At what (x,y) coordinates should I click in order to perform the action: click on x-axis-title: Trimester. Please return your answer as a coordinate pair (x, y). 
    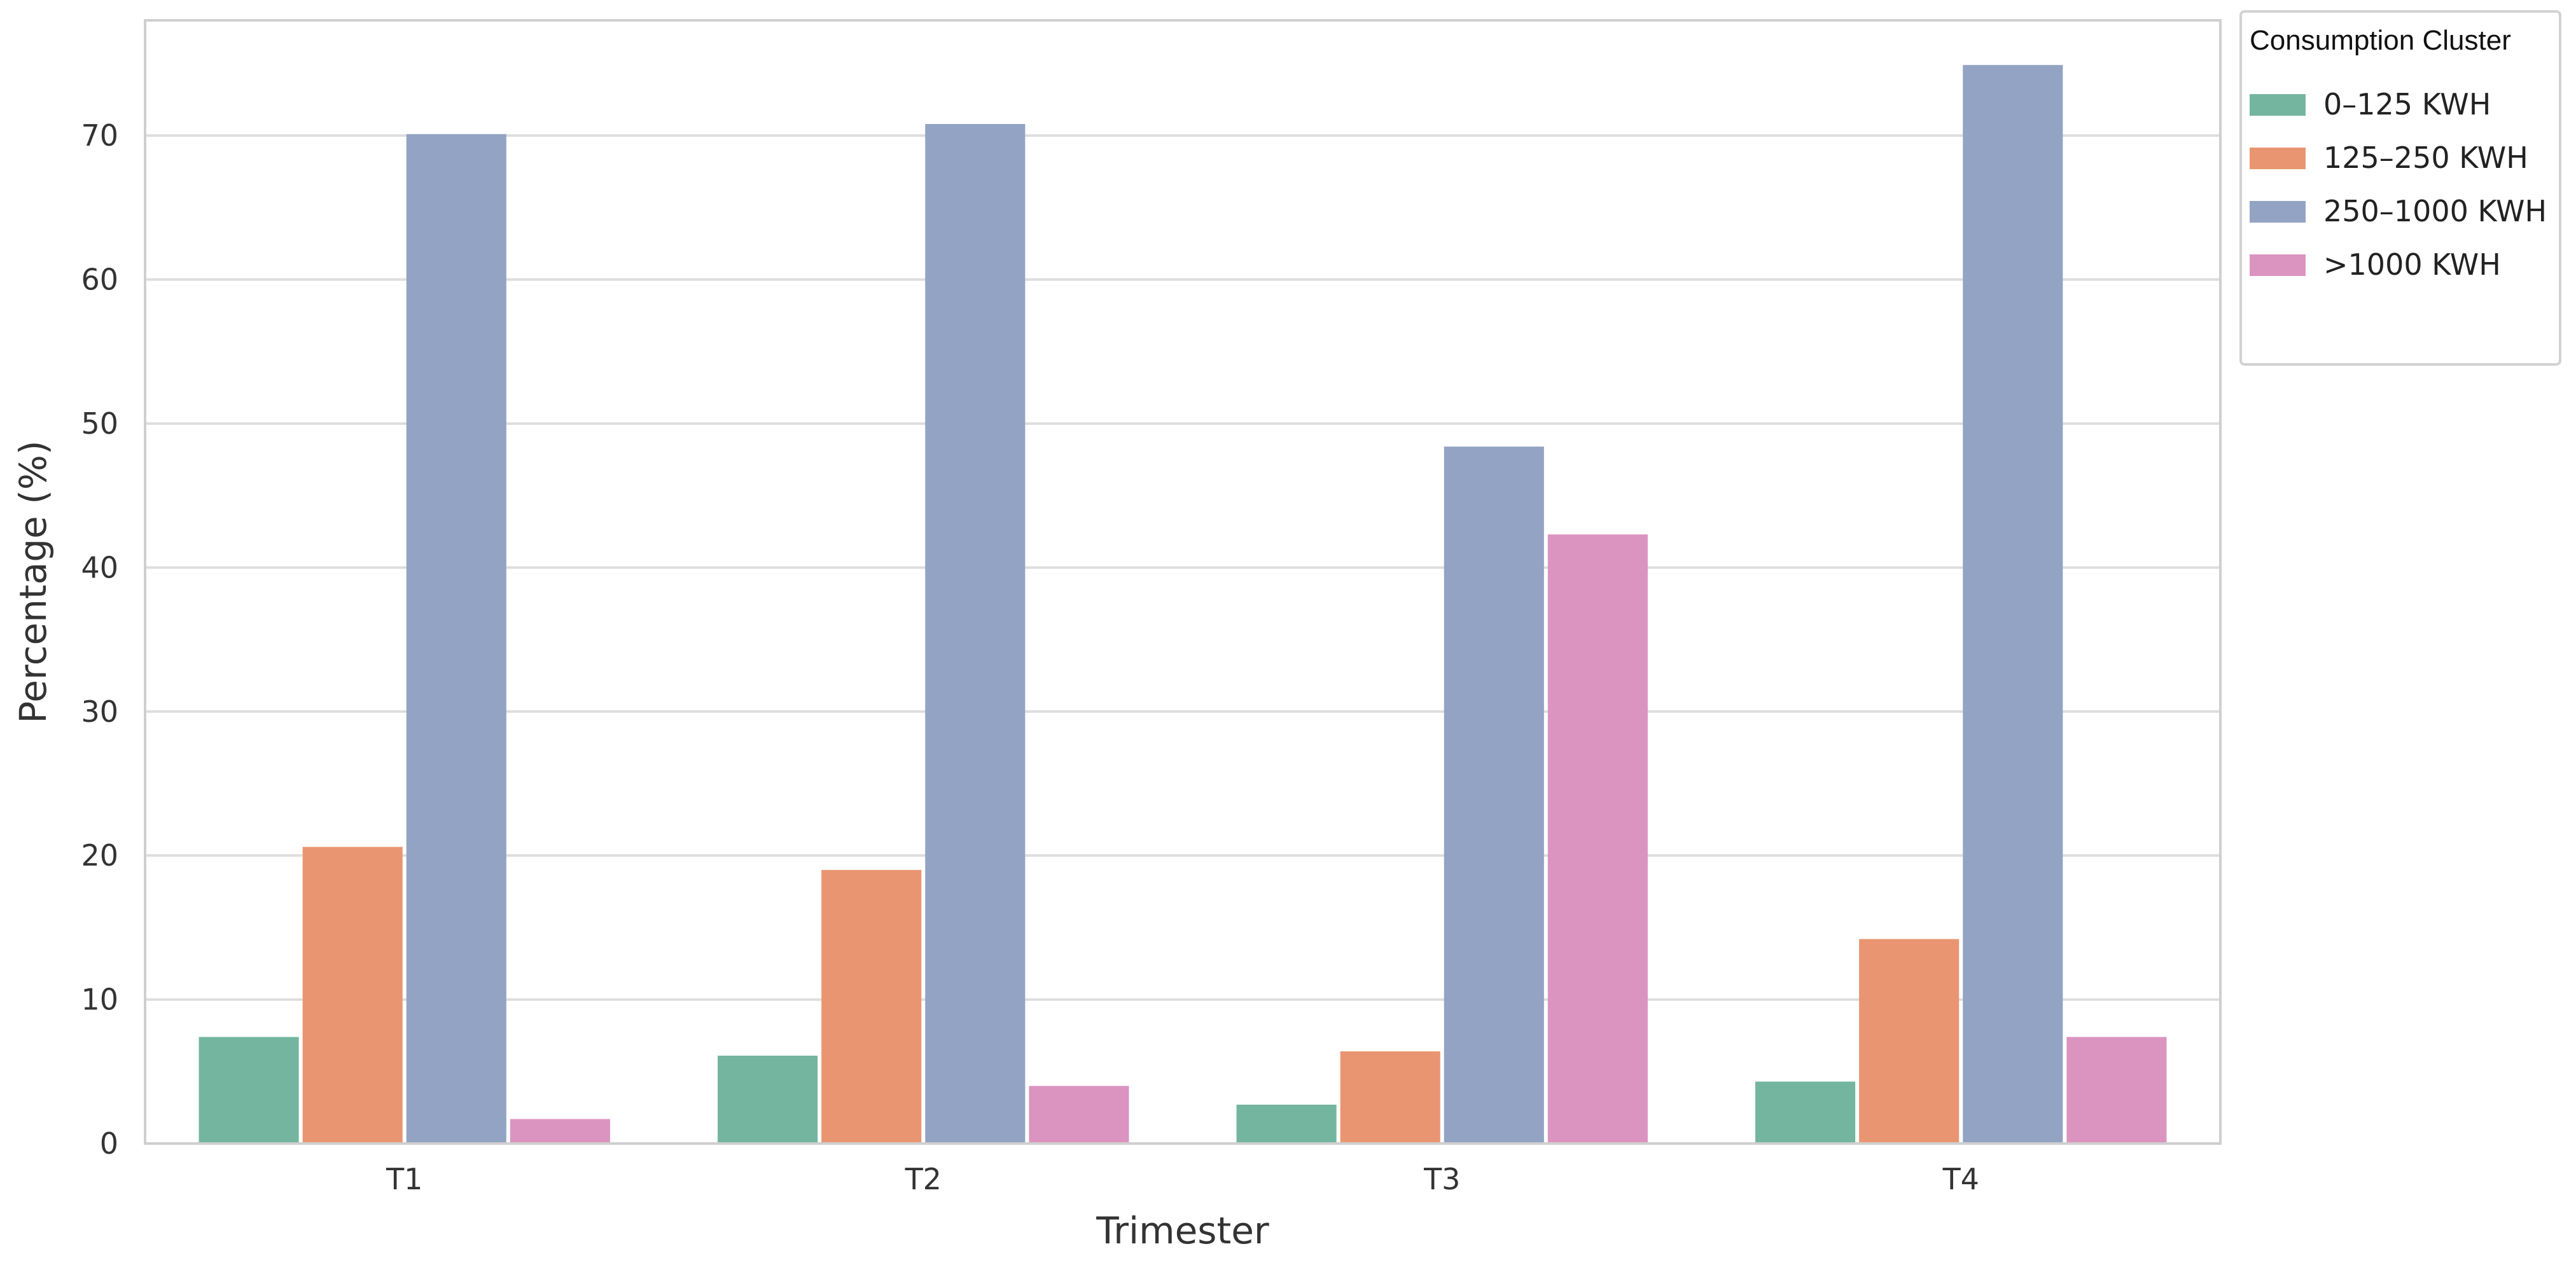
    Looking at the image, I should click on (1182, 1230).